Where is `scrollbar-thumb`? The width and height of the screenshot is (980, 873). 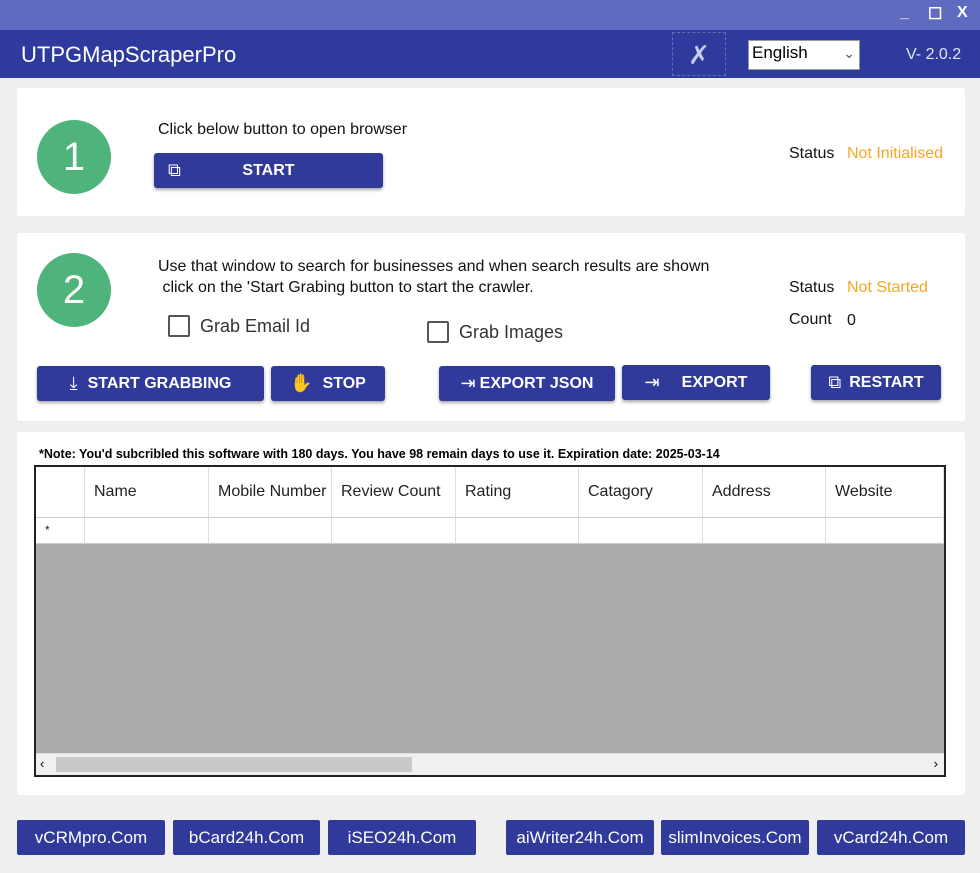 scrollbar-thumb is located at coordinates (234, 764).